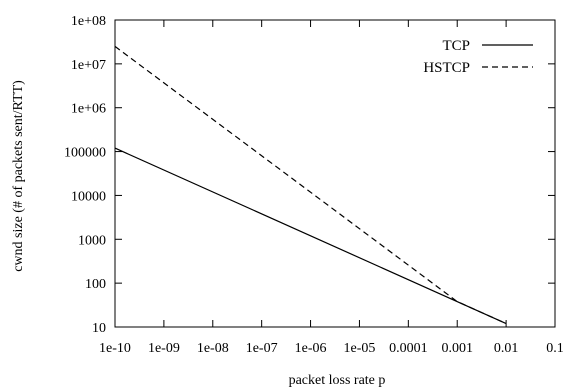 Image resolution: width=566 pixels, height=390 pixels. I want to click on y-tick-label: 1e+07, so click(88, 65).